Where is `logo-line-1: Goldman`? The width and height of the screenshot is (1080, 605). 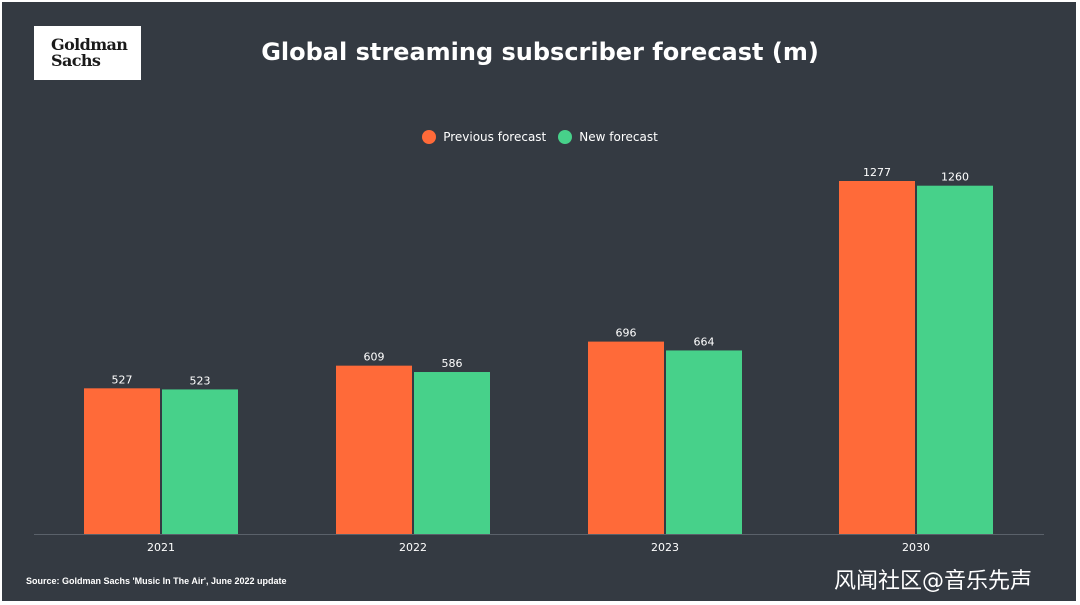
logo-line-1: Goldman is located at coordinates (89, 44).